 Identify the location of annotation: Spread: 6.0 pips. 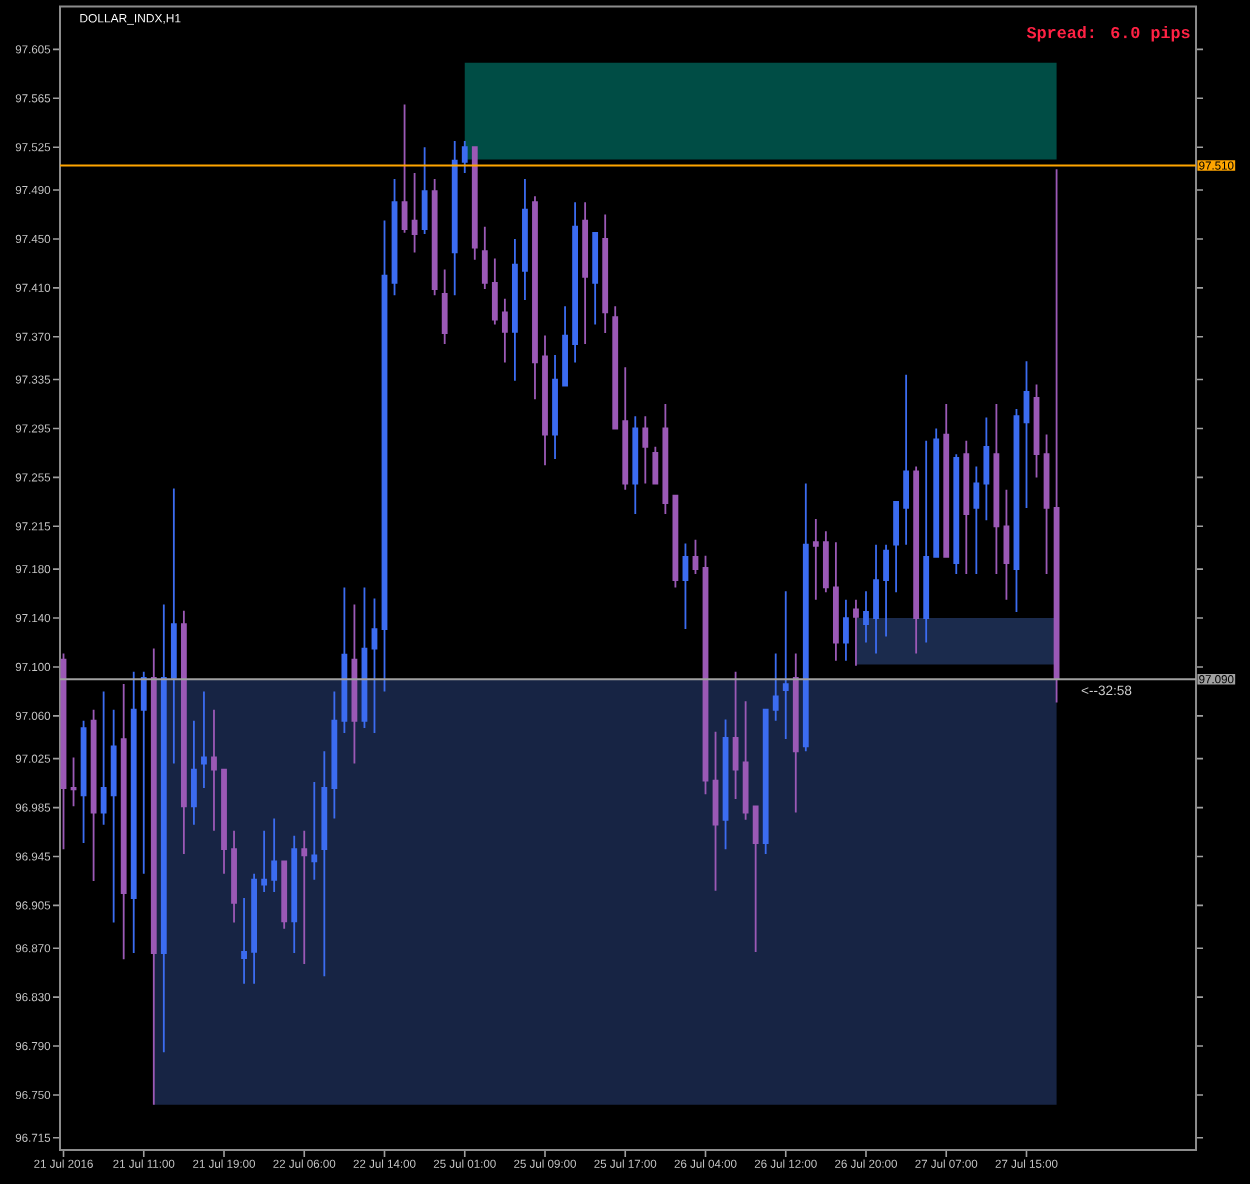
(1108, 33).